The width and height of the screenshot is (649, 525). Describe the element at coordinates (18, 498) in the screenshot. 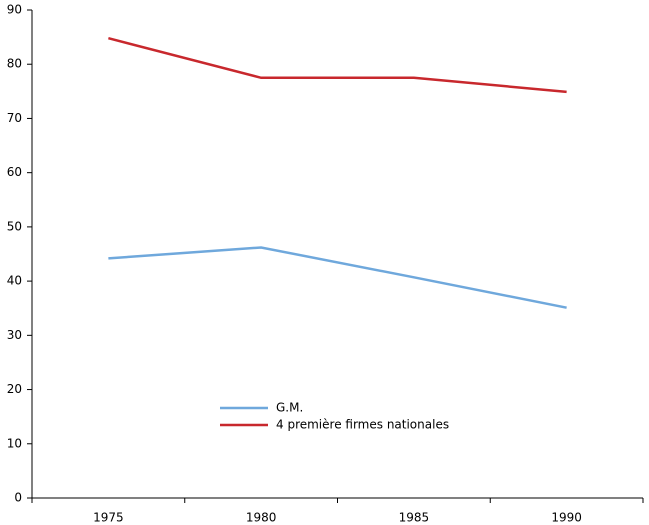

I see `y-tick-label: 0` at that location.